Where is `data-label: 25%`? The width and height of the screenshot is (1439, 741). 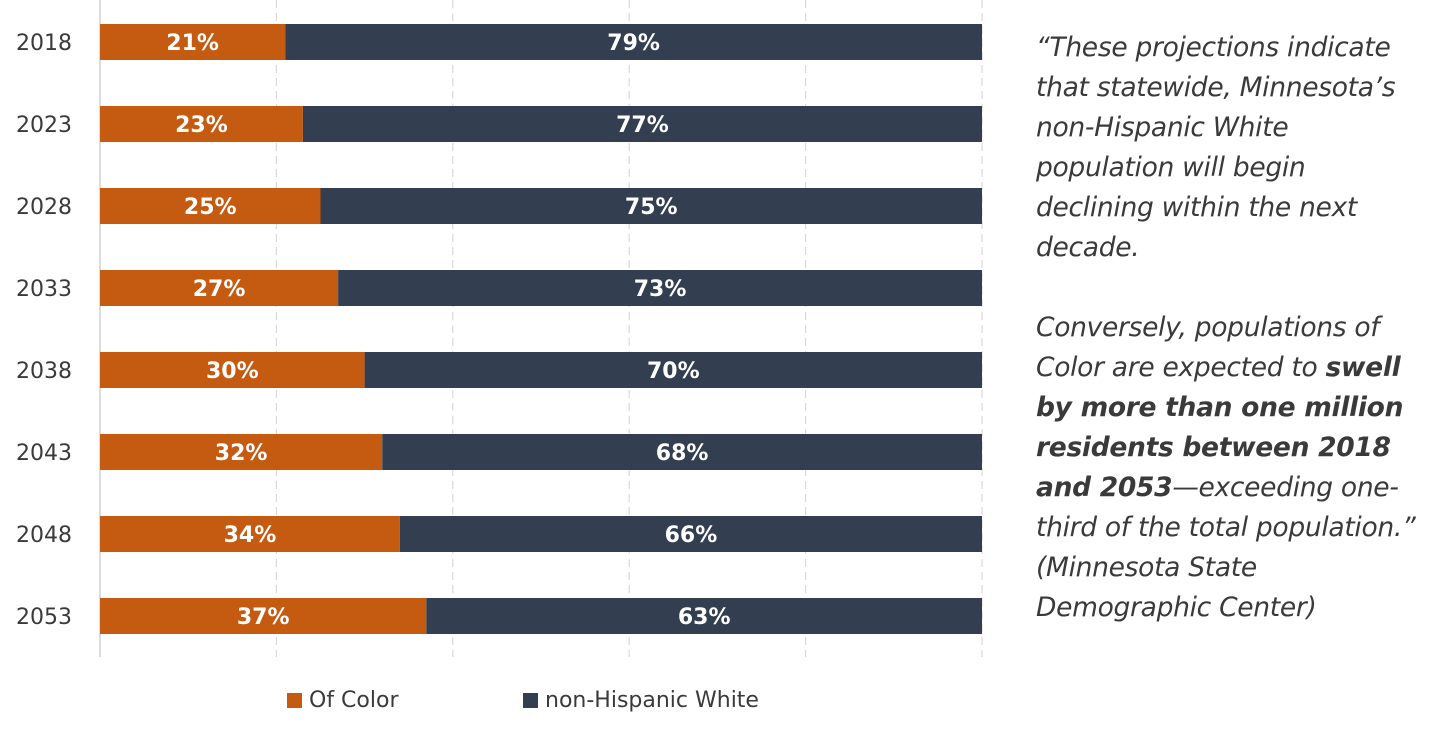 data-label: 25% is located at coordinates (210, 207).